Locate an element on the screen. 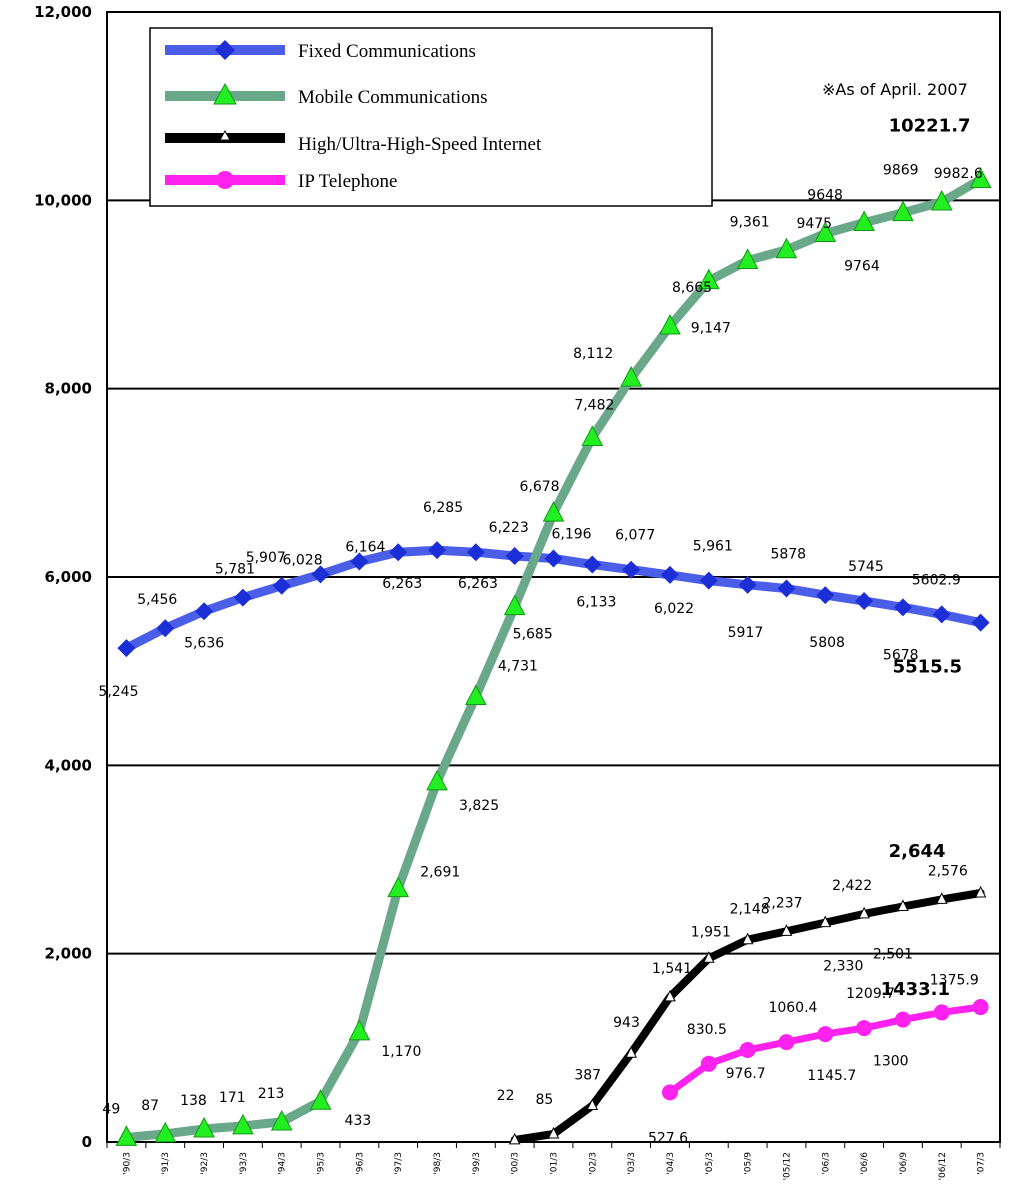 The width and height of the screenshot is (1018, 1197). data-label-ip: 1060.4 is located at coordinates (792, 1008).